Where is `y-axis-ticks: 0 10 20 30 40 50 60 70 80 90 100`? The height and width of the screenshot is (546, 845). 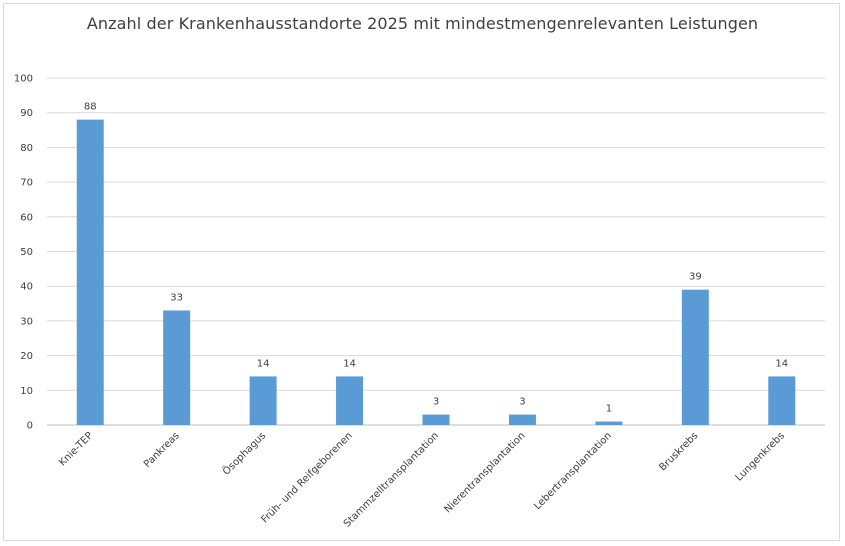
y-axis-ticks: 0 10 20 30 40 50 60 70 80 90 100 is located at coordinates (23, 253).